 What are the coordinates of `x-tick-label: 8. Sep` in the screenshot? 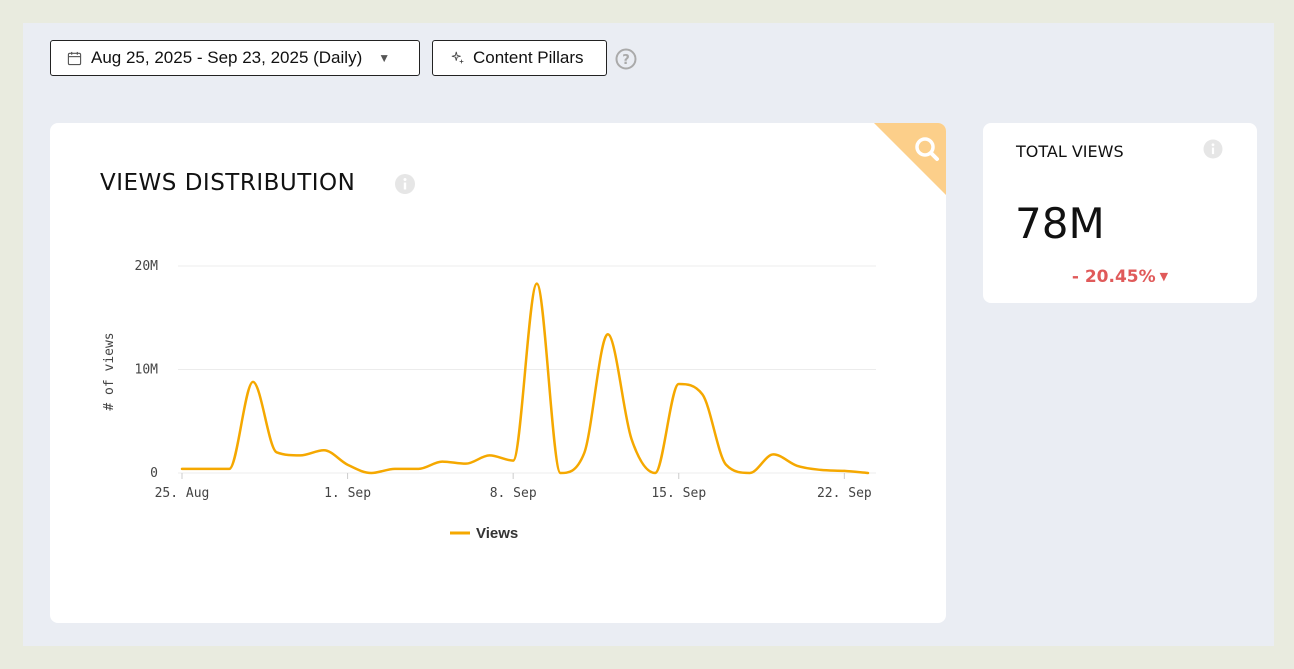 It's located at (513, 493).